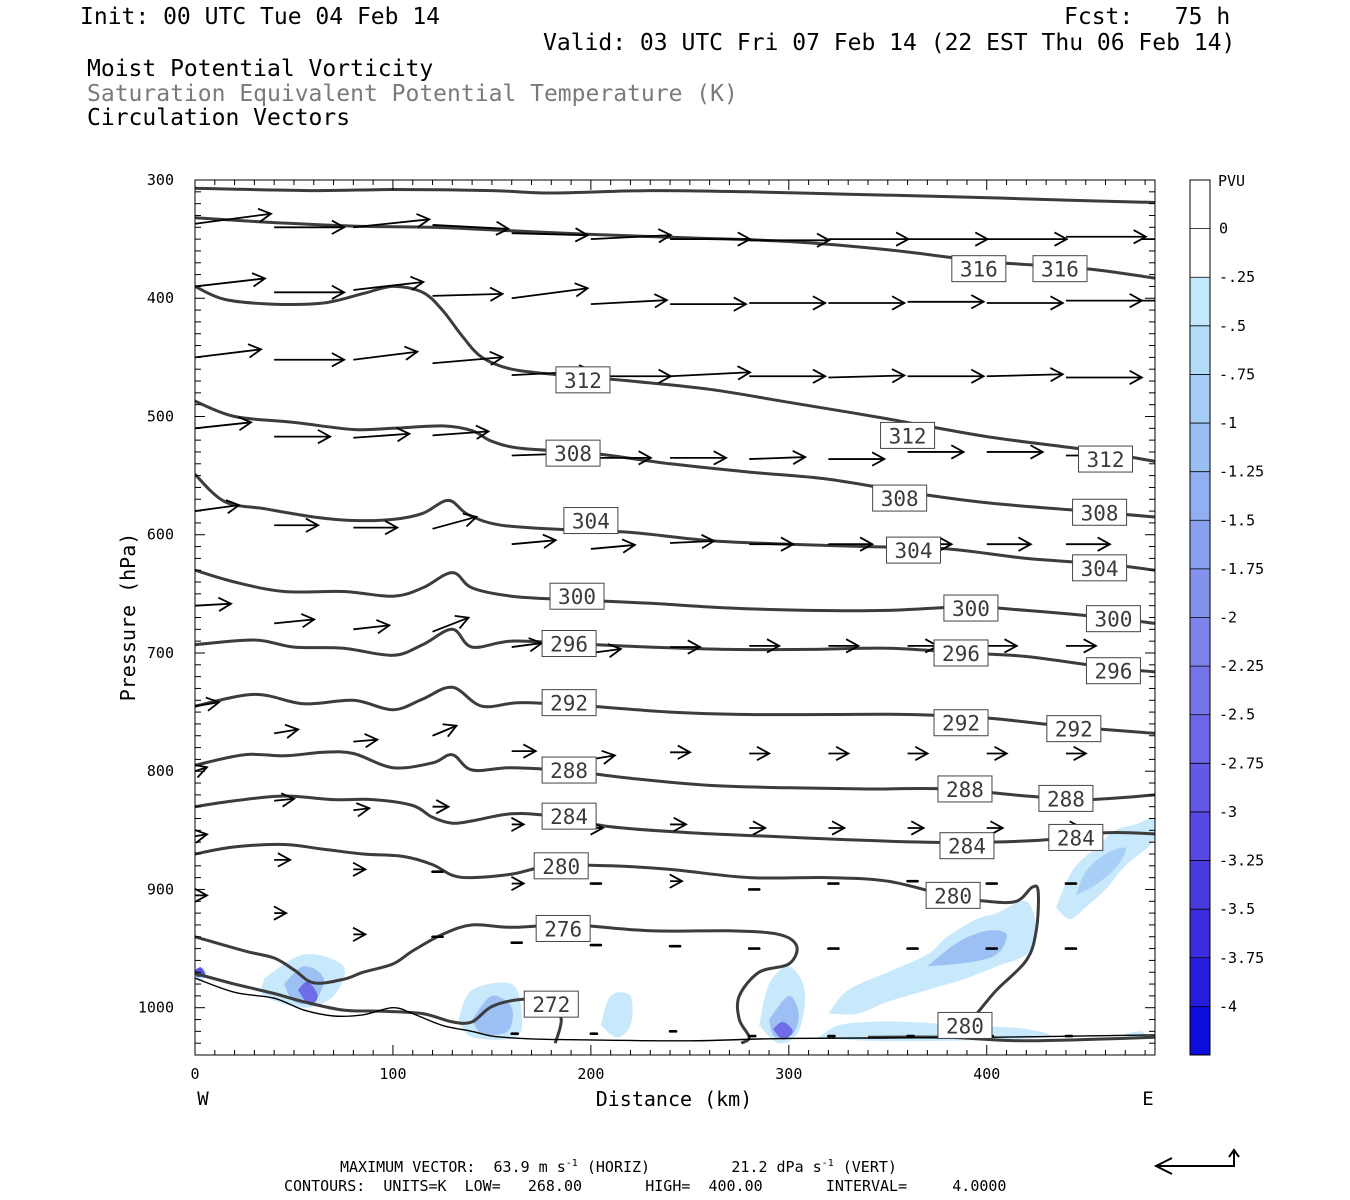 The image size is (1350, 1200). I want to click on init-time: Init: 00 UTC Tue 04 Feb 14, so click(260, 17).